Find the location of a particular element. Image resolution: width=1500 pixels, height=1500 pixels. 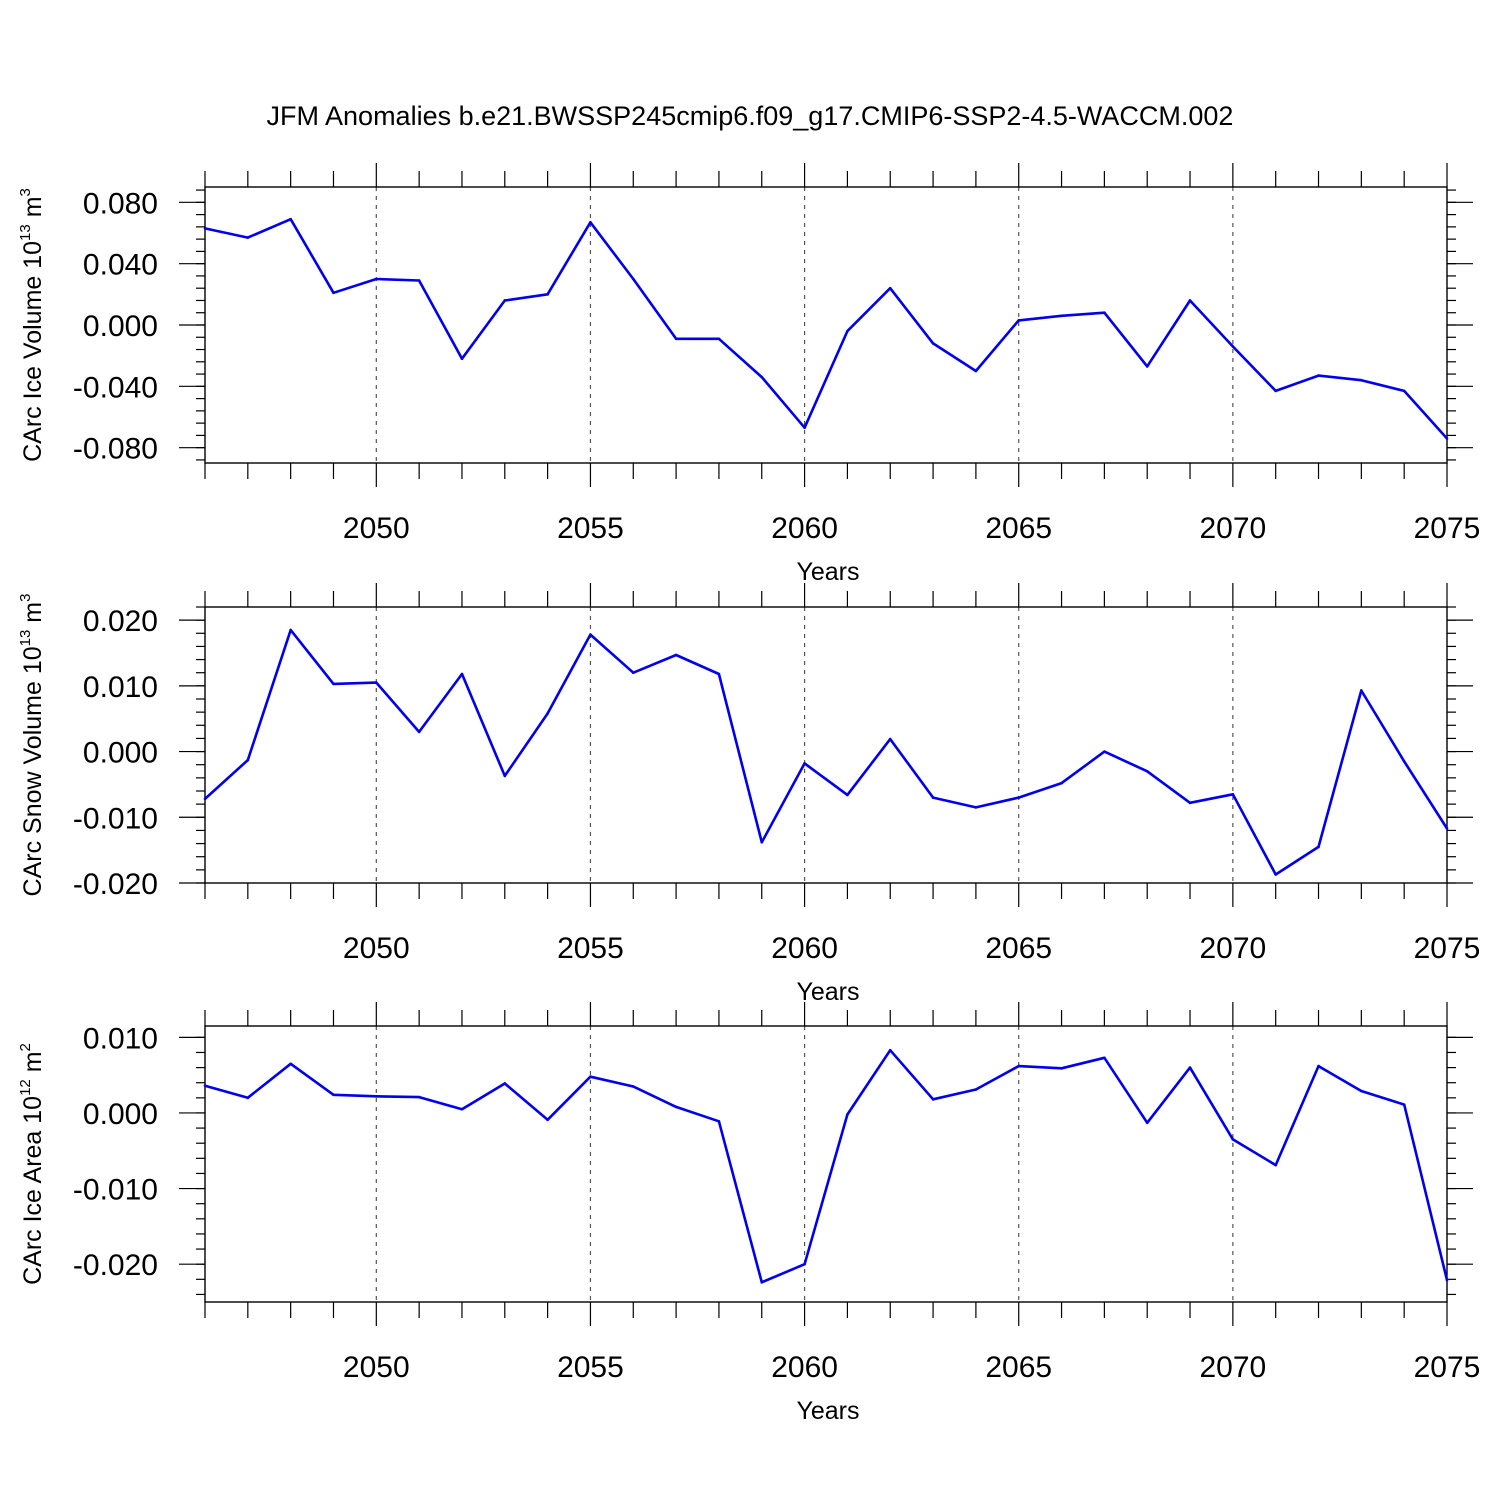

y-label-main: CArc Ice Volume 10 is located at coordinates (33, 351).